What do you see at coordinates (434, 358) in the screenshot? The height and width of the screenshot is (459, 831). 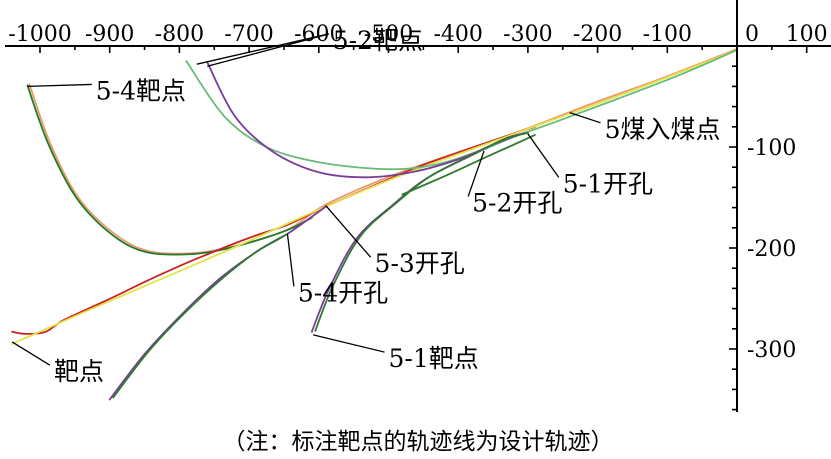 I see `annotation-label: 5-1靶点` at bounding box center [434, 358].